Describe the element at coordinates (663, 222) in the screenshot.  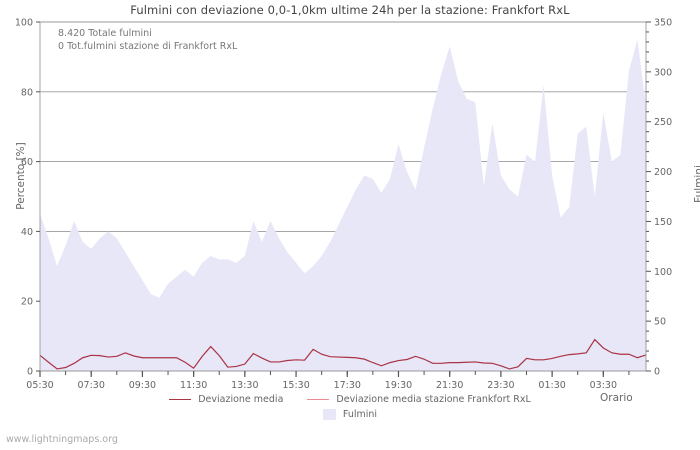
I see `svg-text: 150` at that location.